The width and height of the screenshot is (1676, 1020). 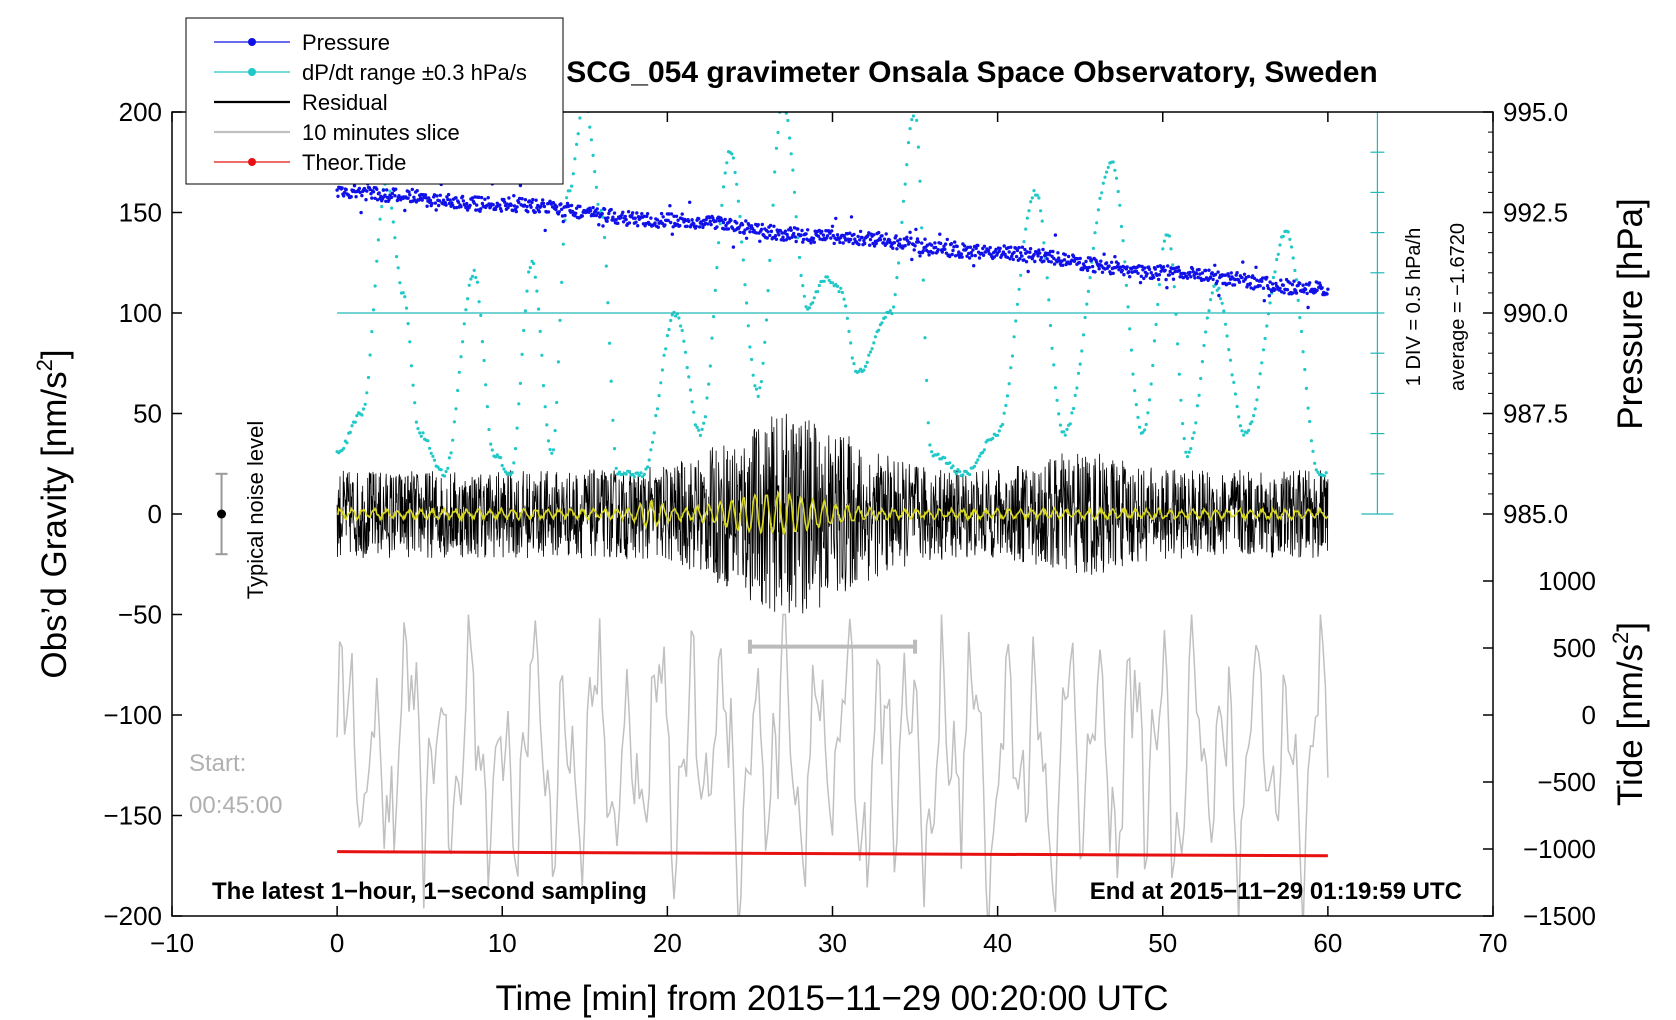 What do you see at coordinates (252, 162) in the screenshot?
I see `legend-marker` at bounding box center [252, 162].